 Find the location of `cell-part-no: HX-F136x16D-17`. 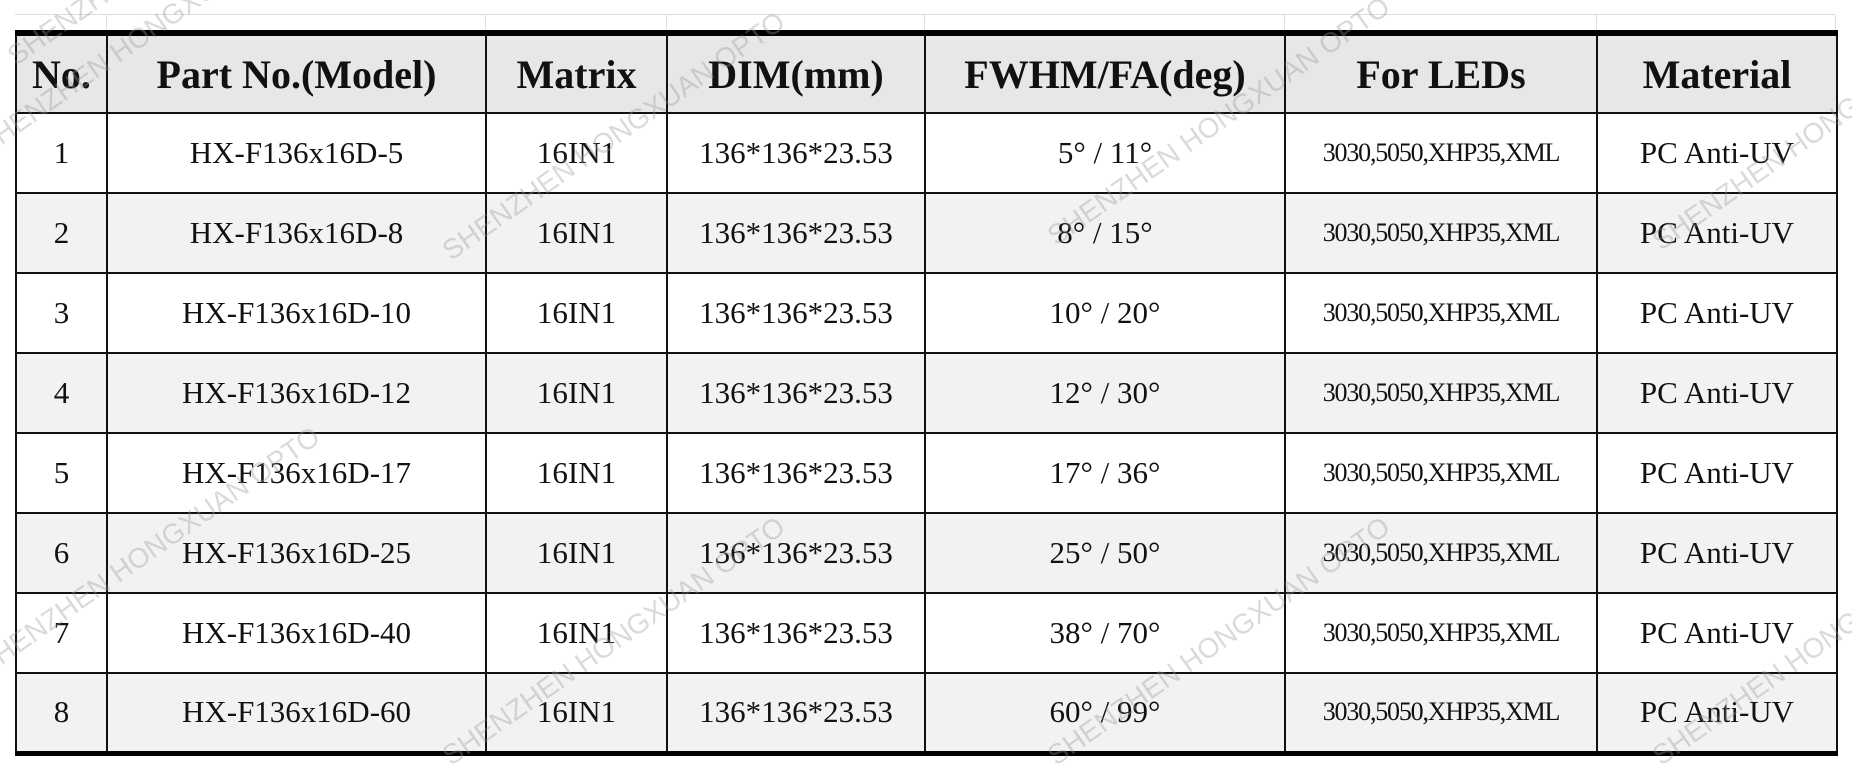

cell-part-no: HX-F136x16D-17 is located at coordinates (296, 473).